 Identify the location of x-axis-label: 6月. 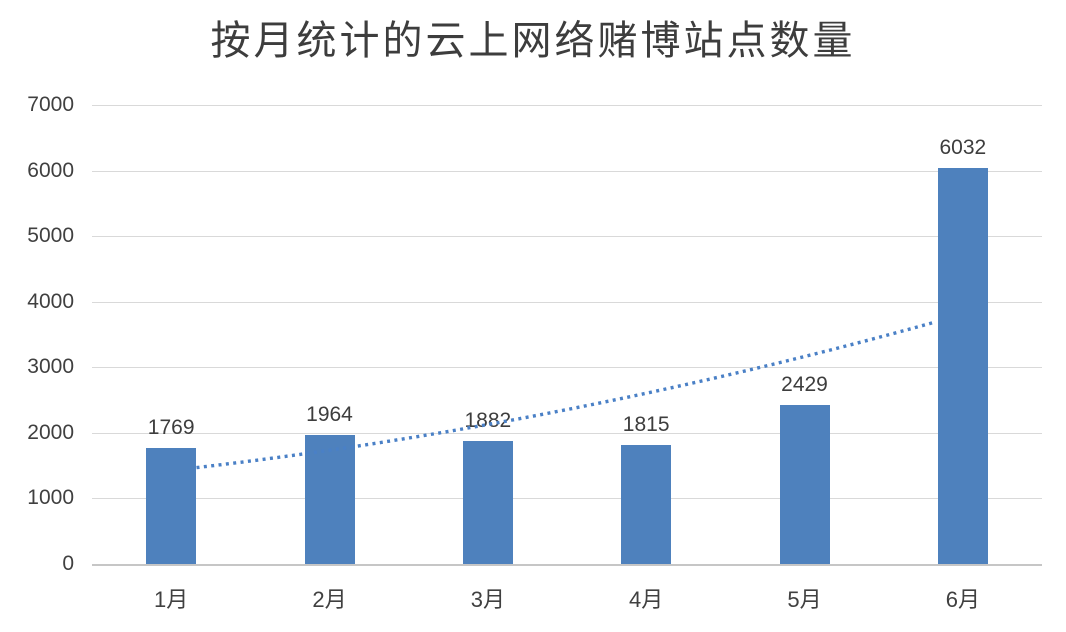
(962, 599).